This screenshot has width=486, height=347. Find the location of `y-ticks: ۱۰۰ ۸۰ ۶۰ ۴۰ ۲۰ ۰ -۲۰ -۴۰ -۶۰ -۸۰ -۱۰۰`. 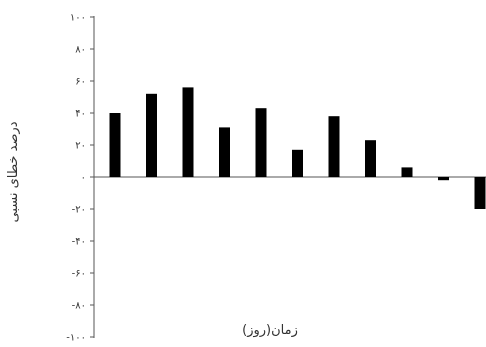

y-ticks: ۱۰۰ ۸۰ ۶۰ ۴۰ ۲۰ ۰ -۲۰ -۴۰ -۶۰ -۸۰ -۱۰۰ is located at coordinates (80, 178).